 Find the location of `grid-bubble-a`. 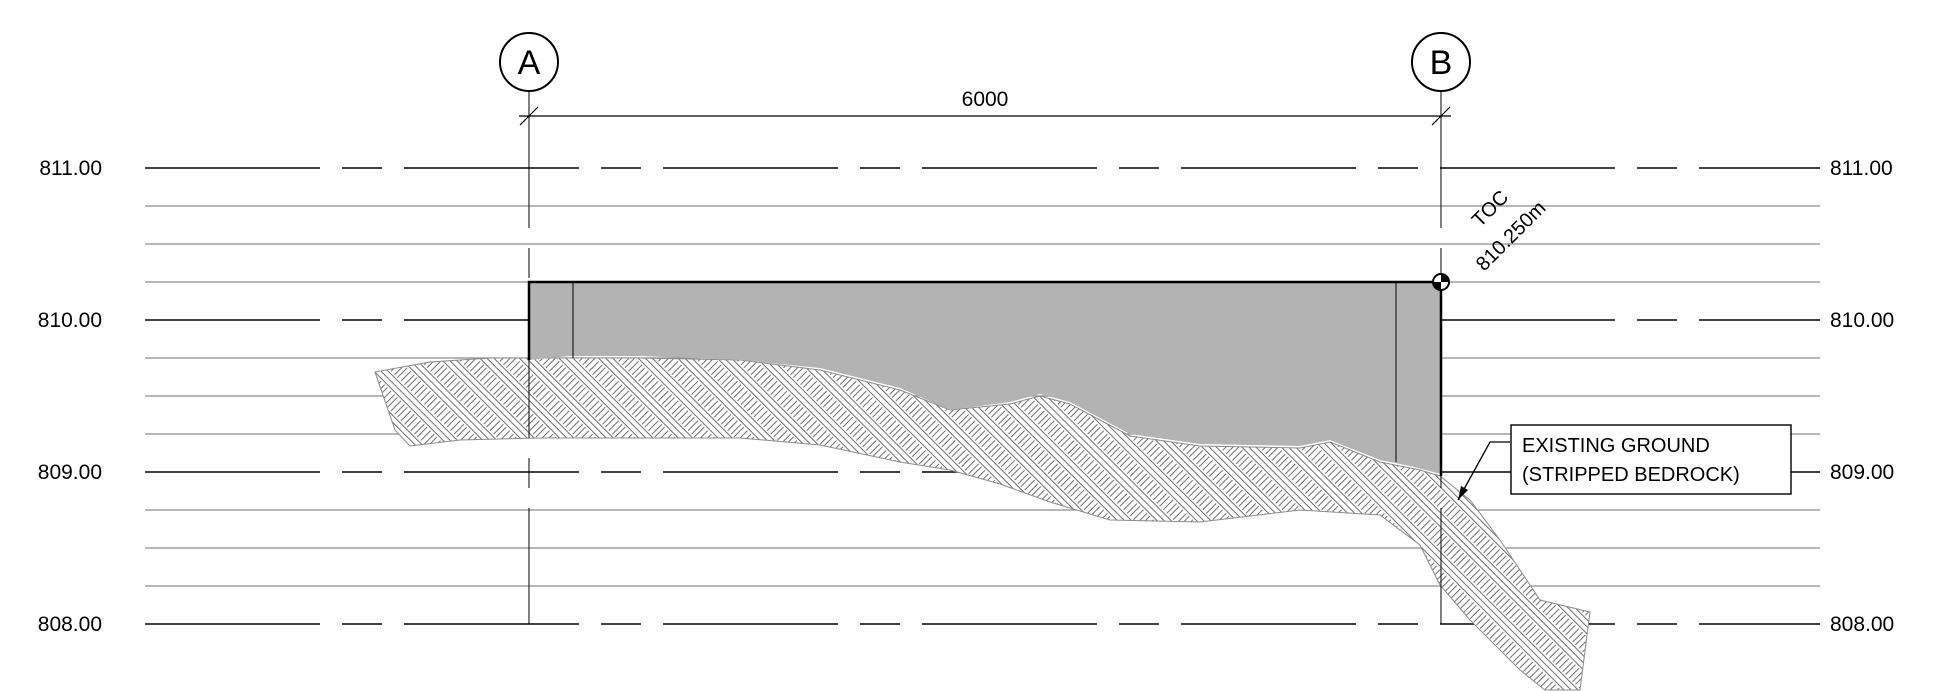

grid-bubble-a is located at coordinates (529, 62).